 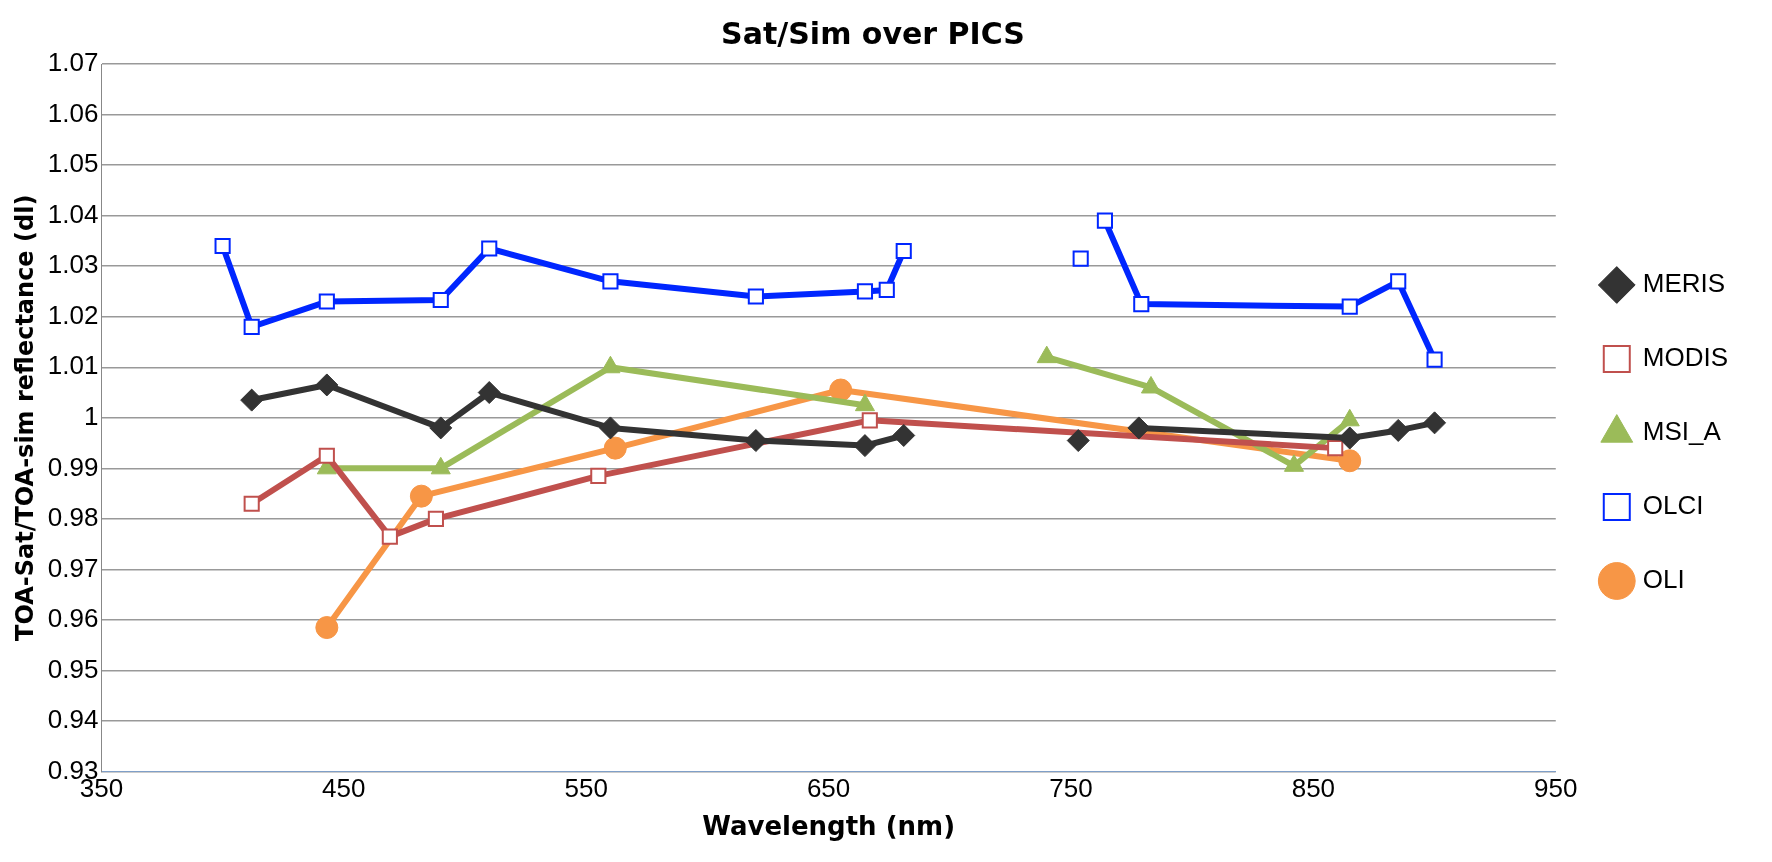 What do you see at coordinates (1685, 357) in the screenshot?
I see `legend-label: MODIS` at bounding box center [1685, 357].